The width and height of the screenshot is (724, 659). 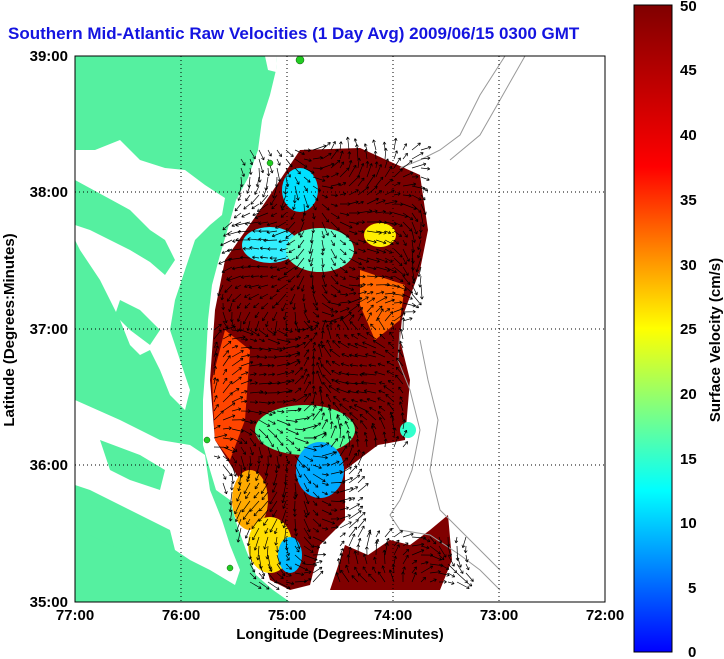 What do you see at coordinates (181, 615) in the screenshot?
I see `x-tick: 76:00` at bounding box center [181, 615].